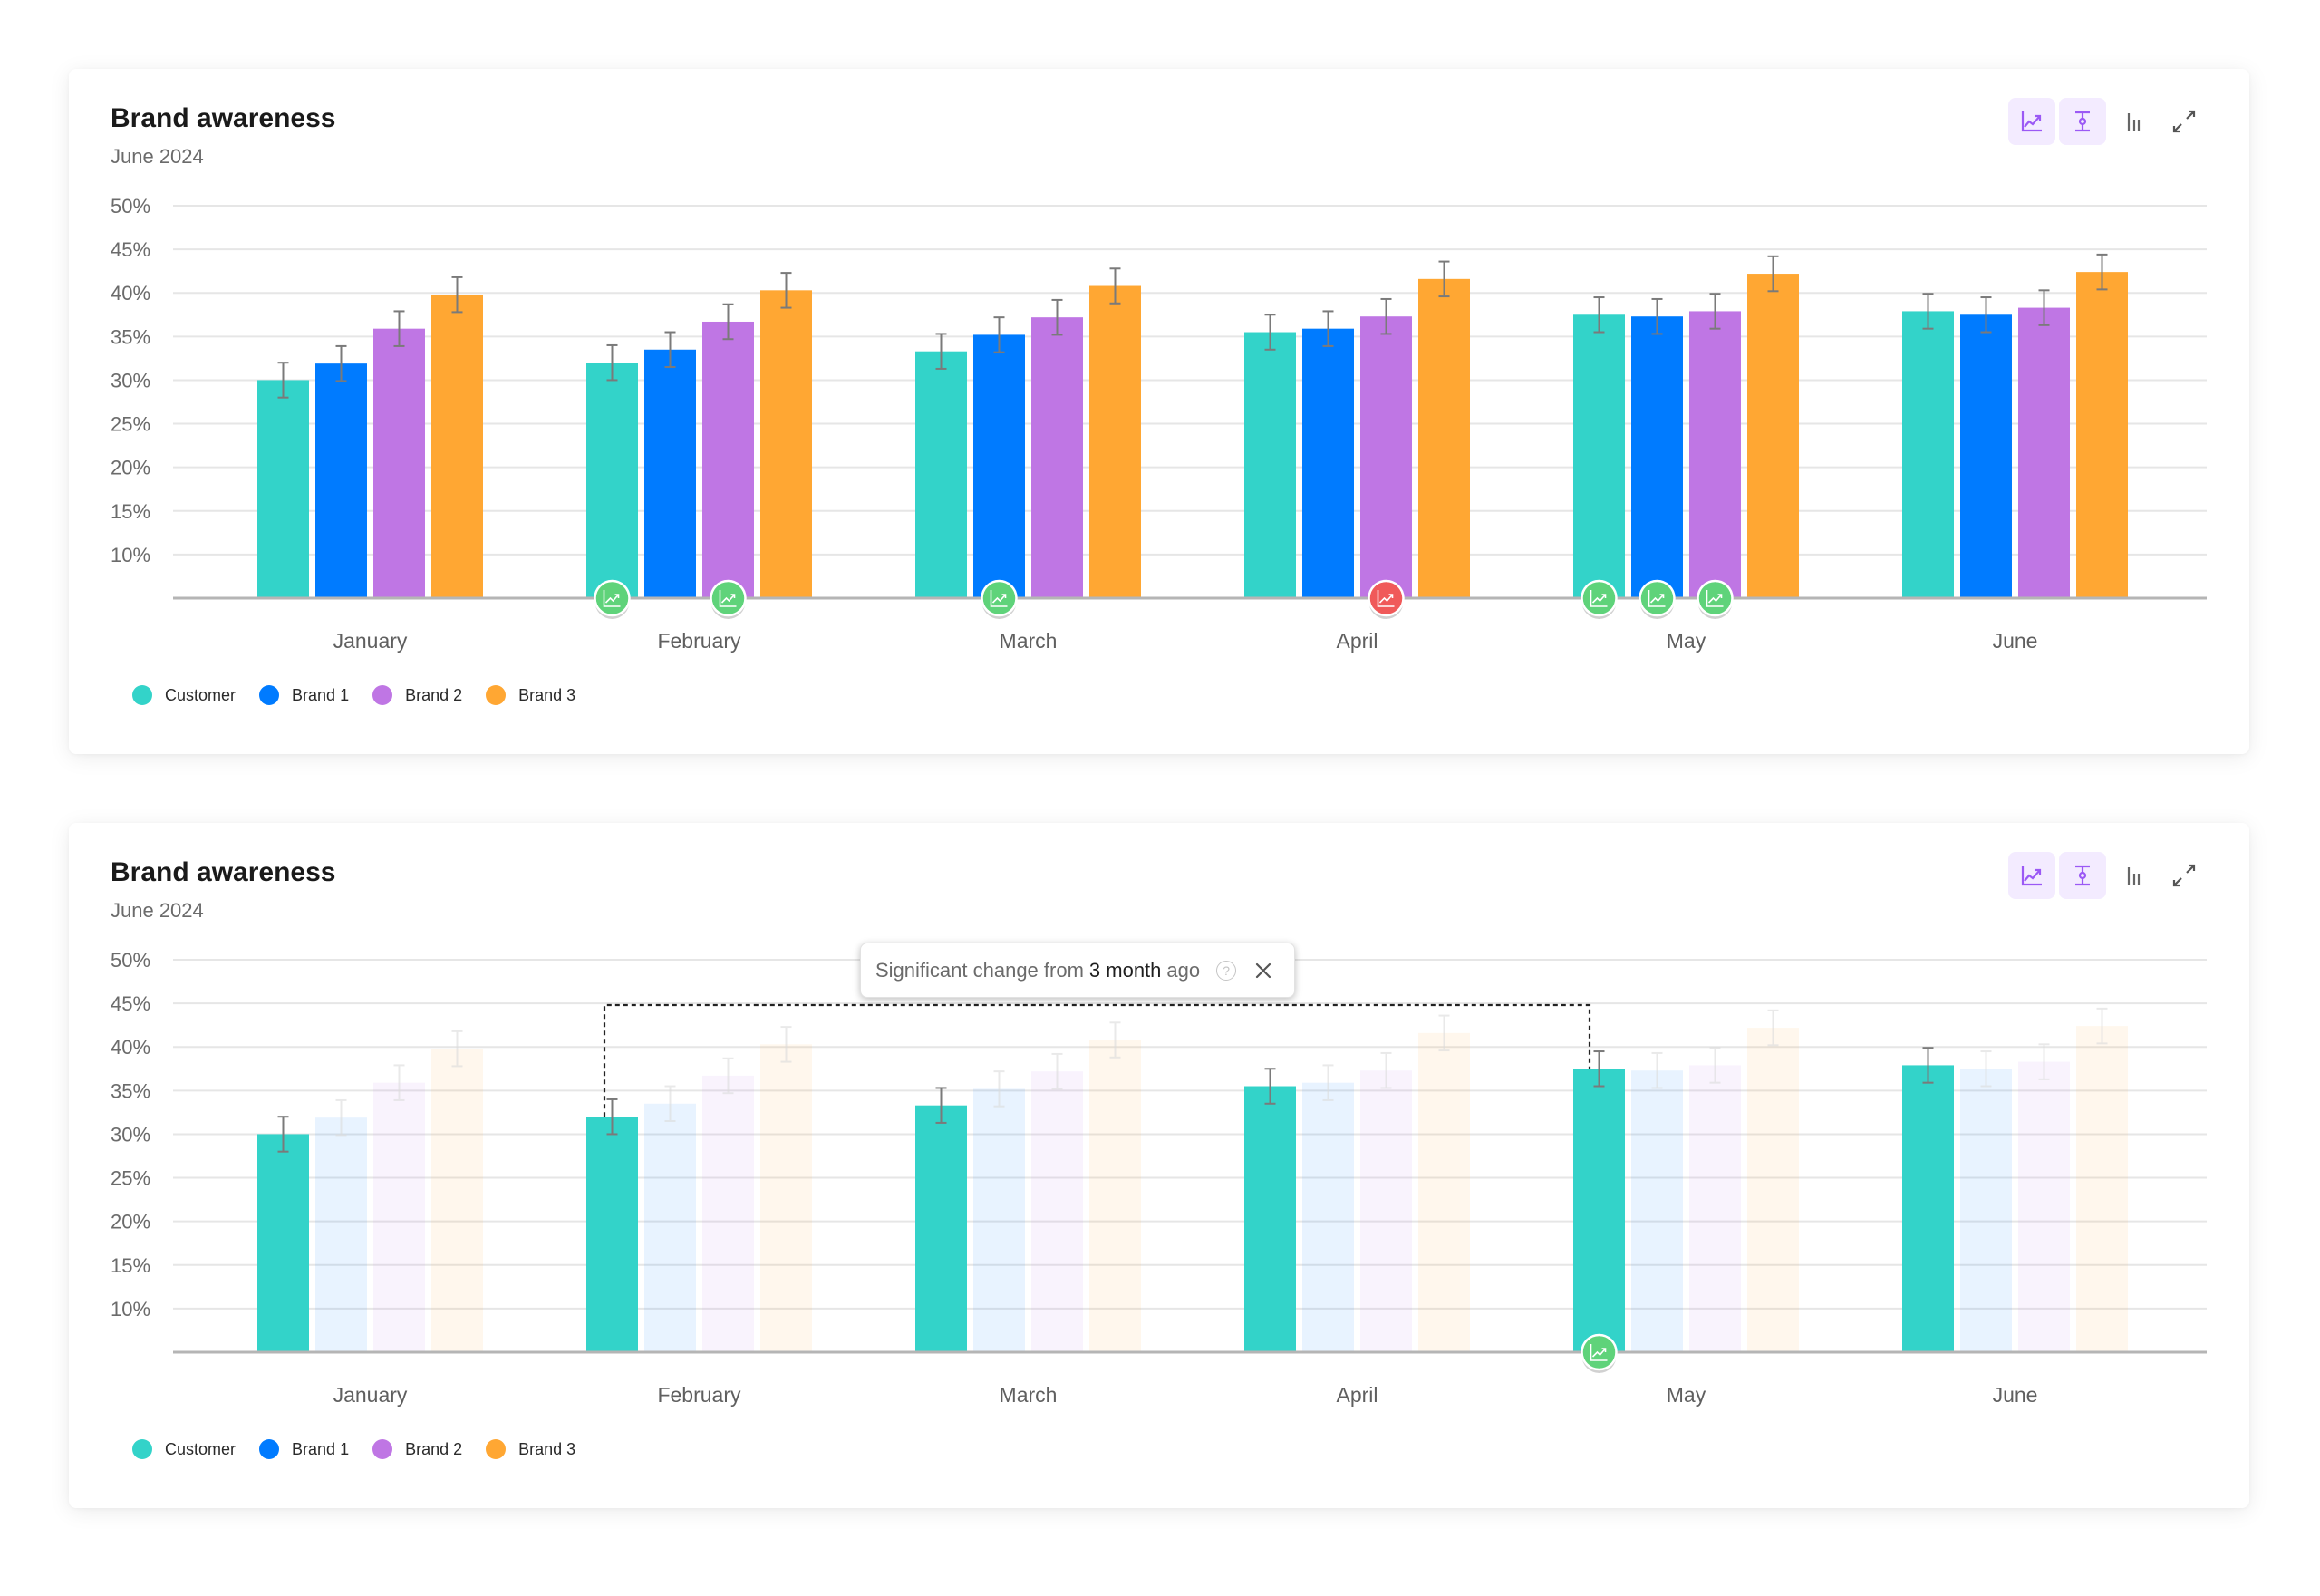 The image size is (2320, 1596). I want to click on tooltip-suffix: ago, so click(1183, 970).